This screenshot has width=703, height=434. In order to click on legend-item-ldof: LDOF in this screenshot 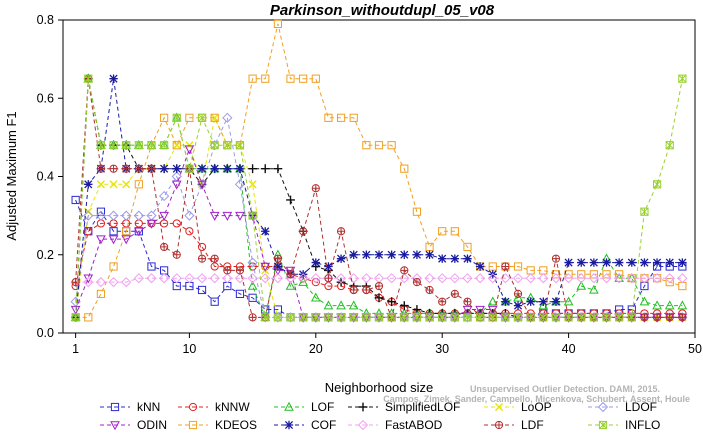, I will do `click(622, 407)`.